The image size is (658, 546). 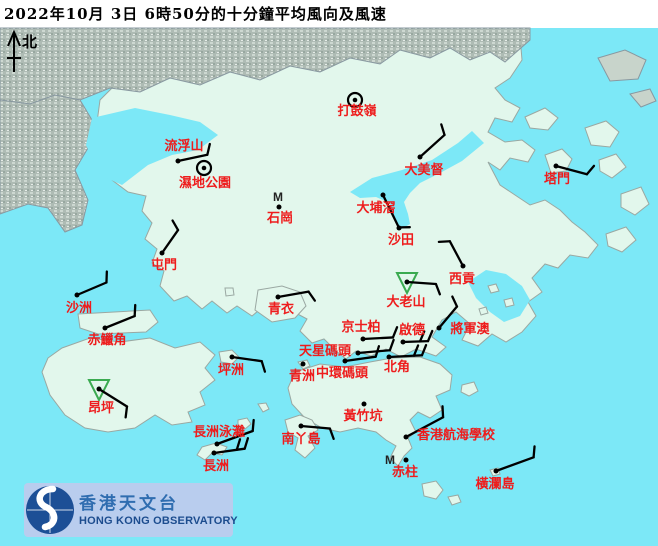 I want to click on station-label: 大老山, so click(x=405, y=301).